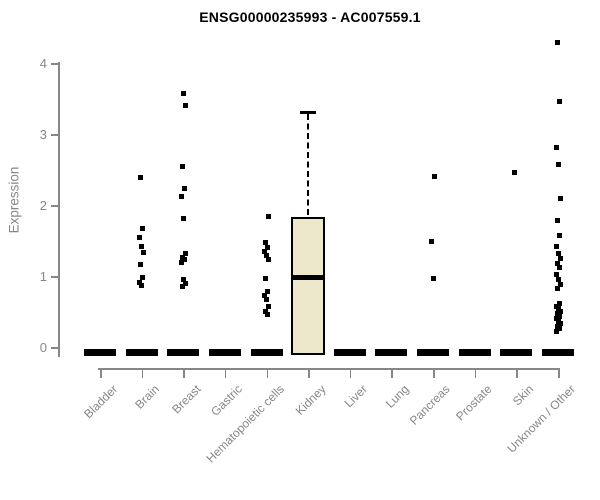 The height and width of the screenshot is (500, 600). I want to click on category-label: Bladder, so click(100, 402).